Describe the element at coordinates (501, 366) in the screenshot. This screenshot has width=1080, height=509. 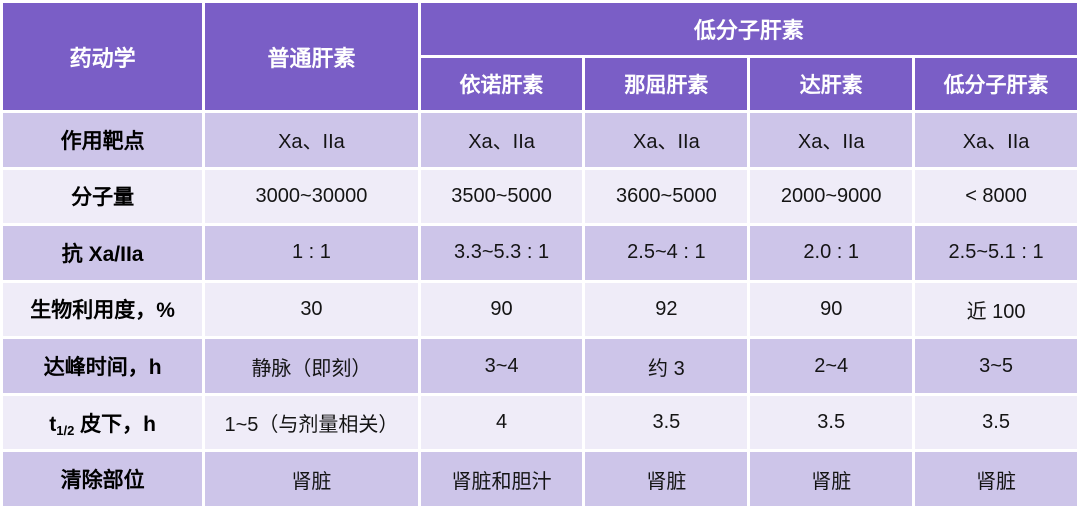
I see `cell: 3~4` at that location.